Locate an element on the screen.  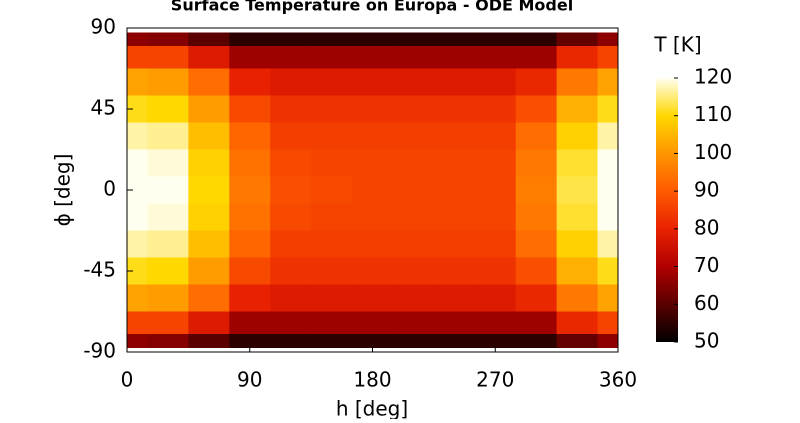
colorbar-label: T [K] is located at coordinates (677, 45).